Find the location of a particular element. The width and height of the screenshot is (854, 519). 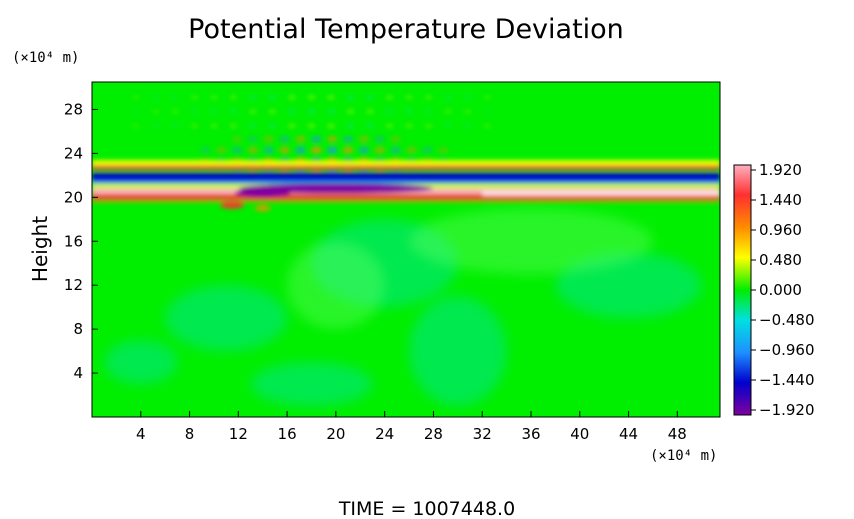

negative-core is located at coordinates (262, 192).